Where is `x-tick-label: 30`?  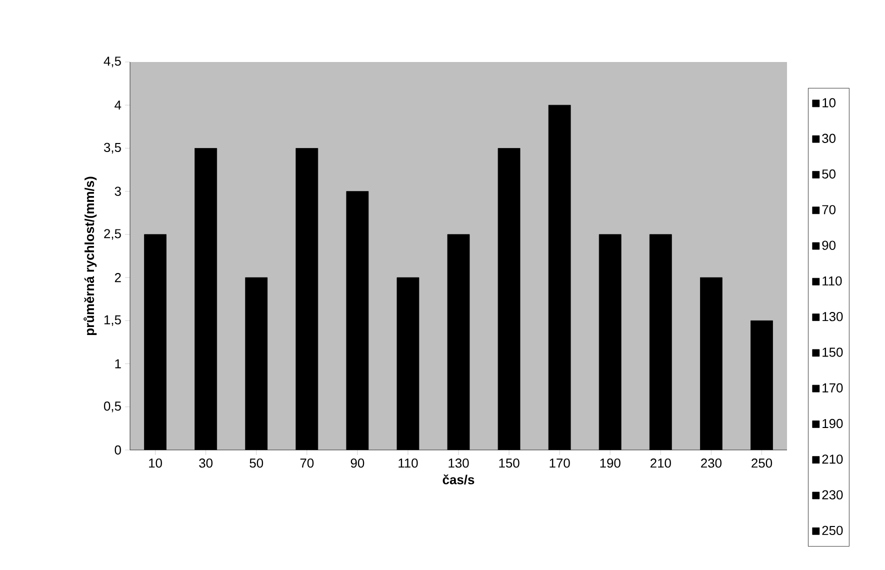 x-tick-label: 30 is located at coordinates (206, 463).